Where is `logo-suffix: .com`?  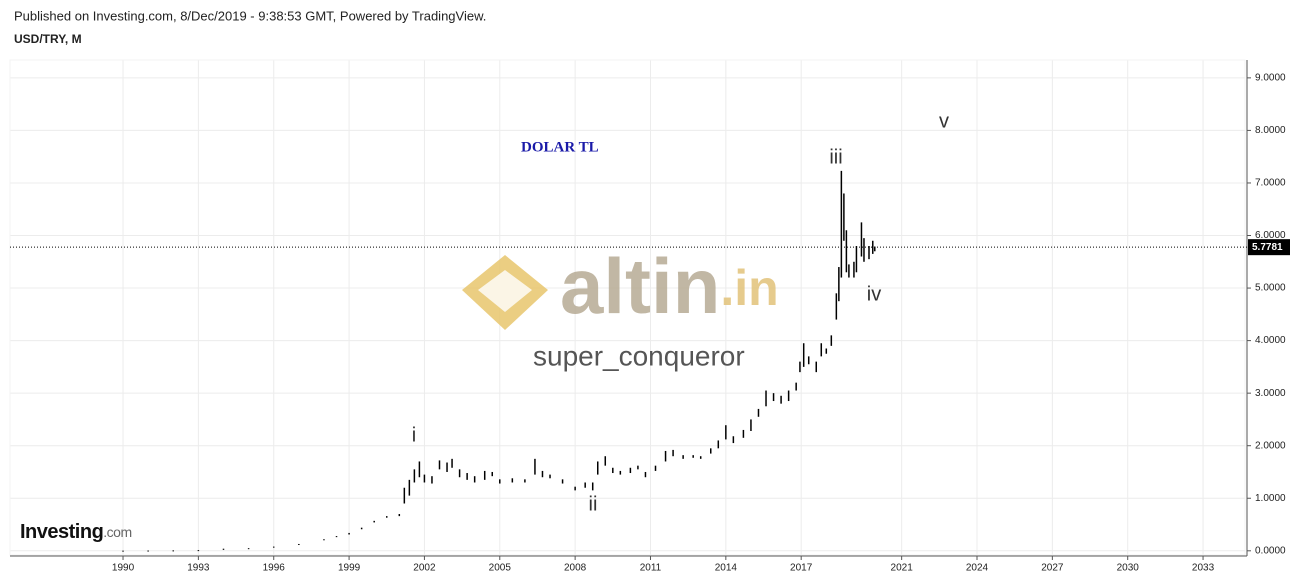 logo-suffix: .com is located at coordinates (117, 532).